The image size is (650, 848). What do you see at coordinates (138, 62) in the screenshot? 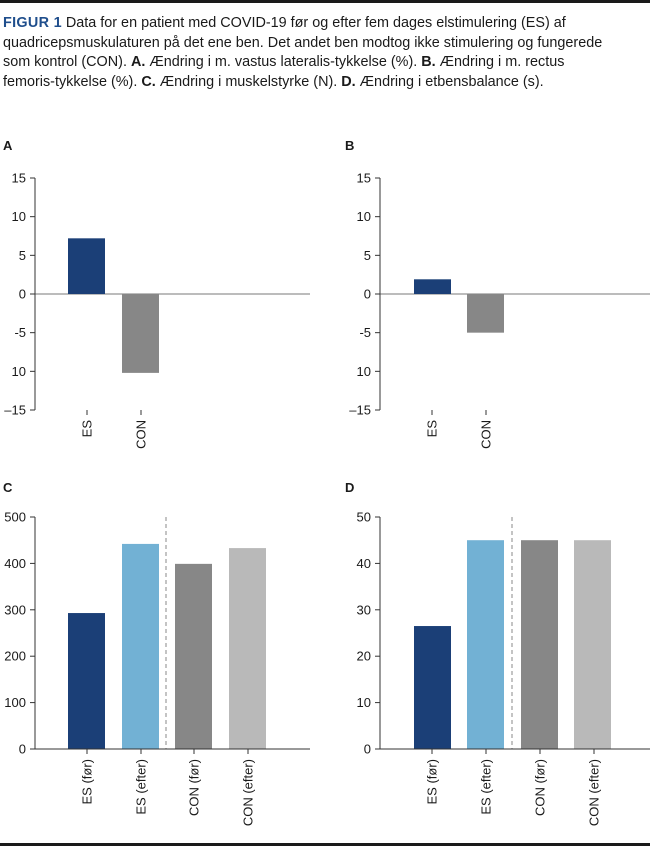
I see `caption-panel-a-letter: A.` at bounding box center [138, 62].